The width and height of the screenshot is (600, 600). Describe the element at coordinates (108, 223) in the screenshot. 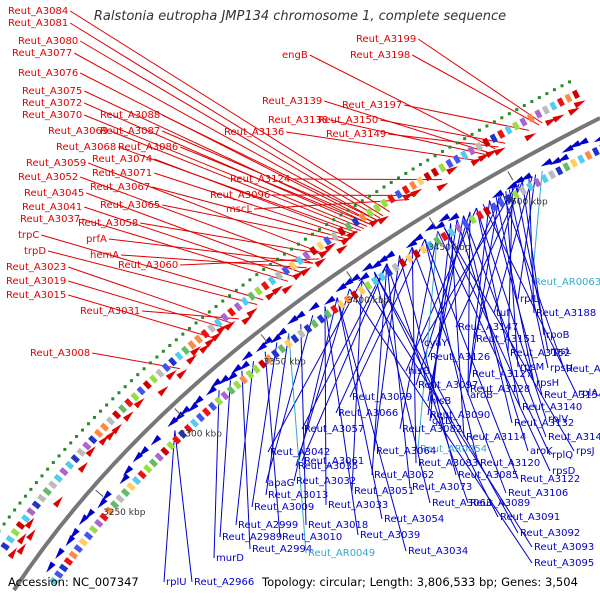

I see `forward-gene-label: Reut_A3058` at that location.